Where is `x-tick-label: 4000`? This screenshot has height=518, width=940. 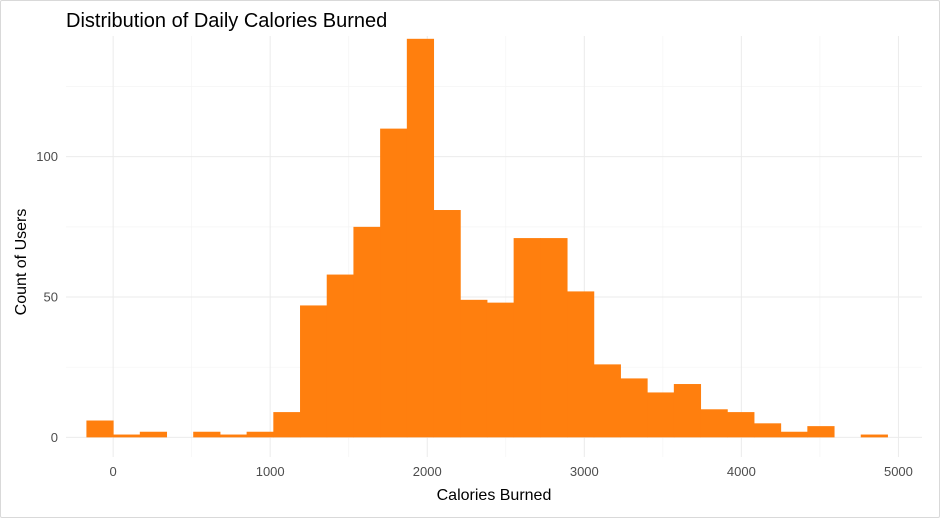
x-tick-label: 4000 is located at coordinates (741, 471).